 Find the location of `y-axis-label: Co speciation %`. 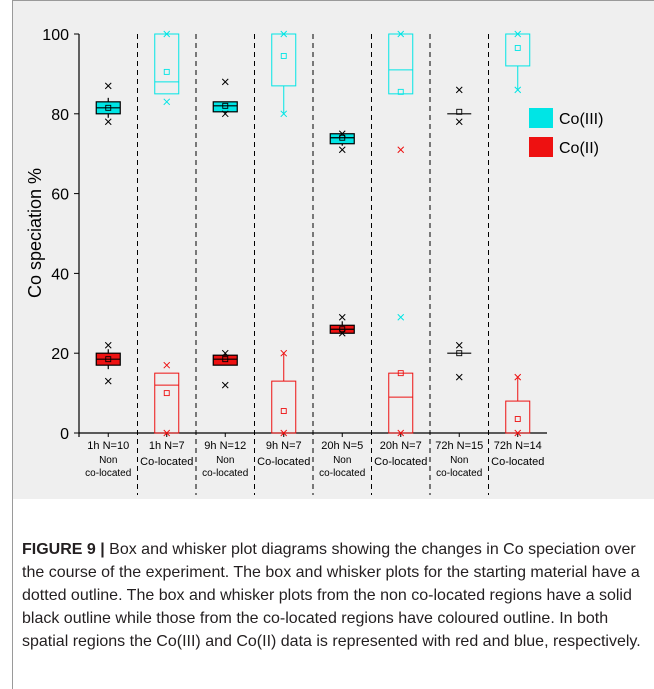

y-axis-label: Co speciation % is located at coordinates (35, 233).